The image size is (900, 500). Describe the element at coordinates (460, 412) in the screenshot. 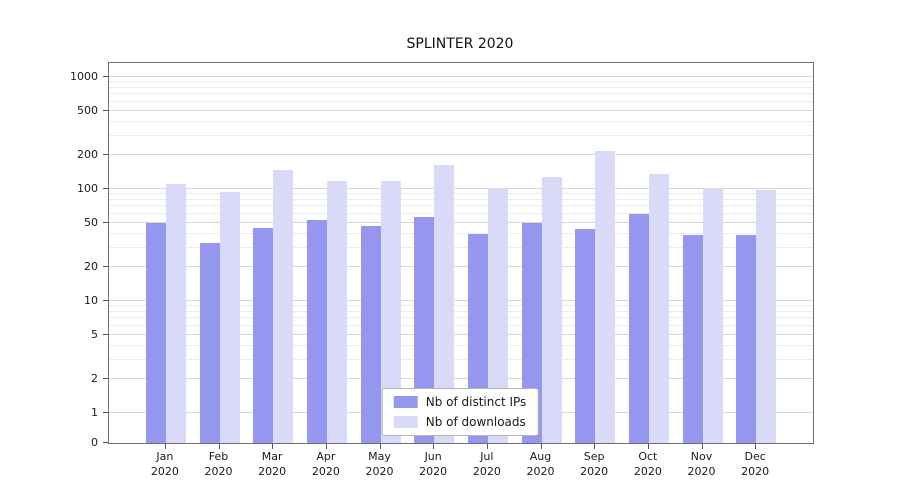

I see `legend: Nb of distinct IPs Nb of downloads` at that location.